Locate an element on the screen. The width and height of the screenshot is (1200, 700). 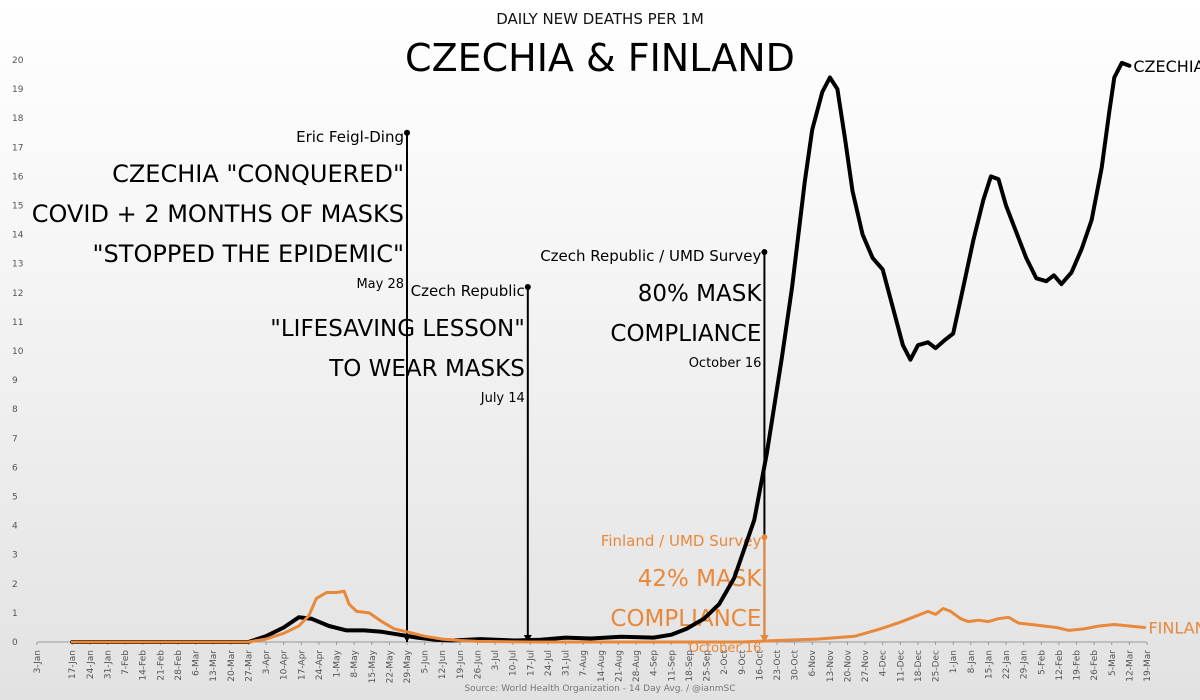
x-tick-label: 31-Jul is located at coordinates (567, 663).